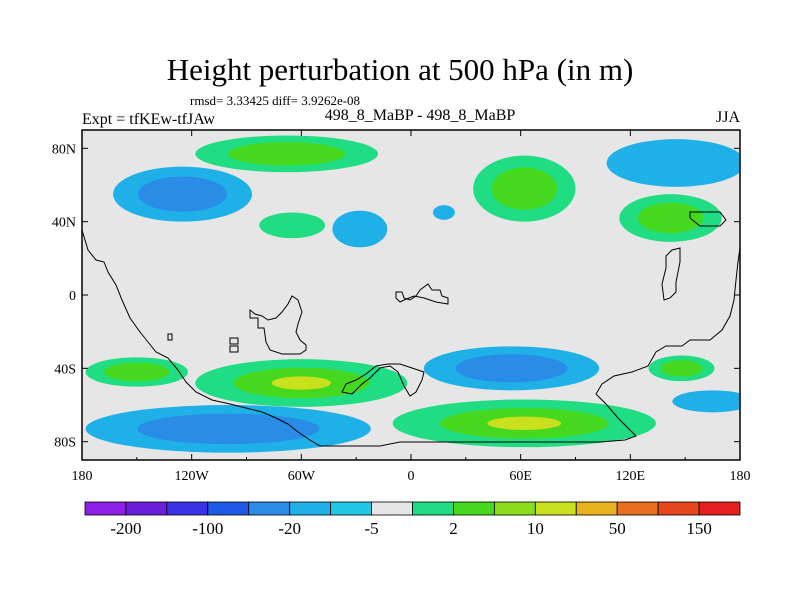  What do you see at coordinates (192, 476) in the screenshot?
I see `lon-tick-label: 120W` at bounding box center [192, 476].